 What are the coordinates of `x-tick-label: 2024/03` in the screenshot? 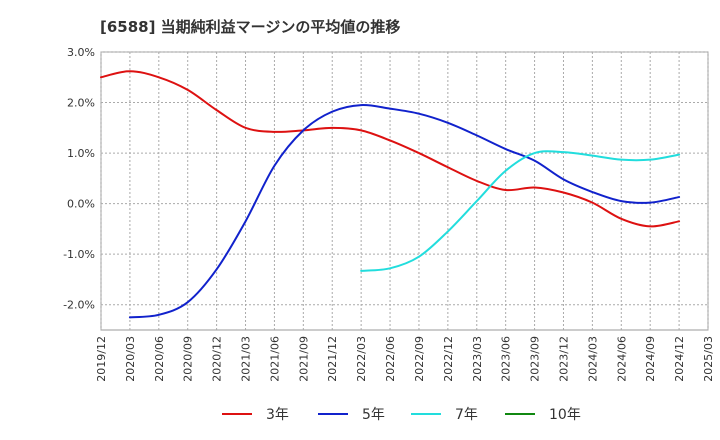 It's located at (592, 359).